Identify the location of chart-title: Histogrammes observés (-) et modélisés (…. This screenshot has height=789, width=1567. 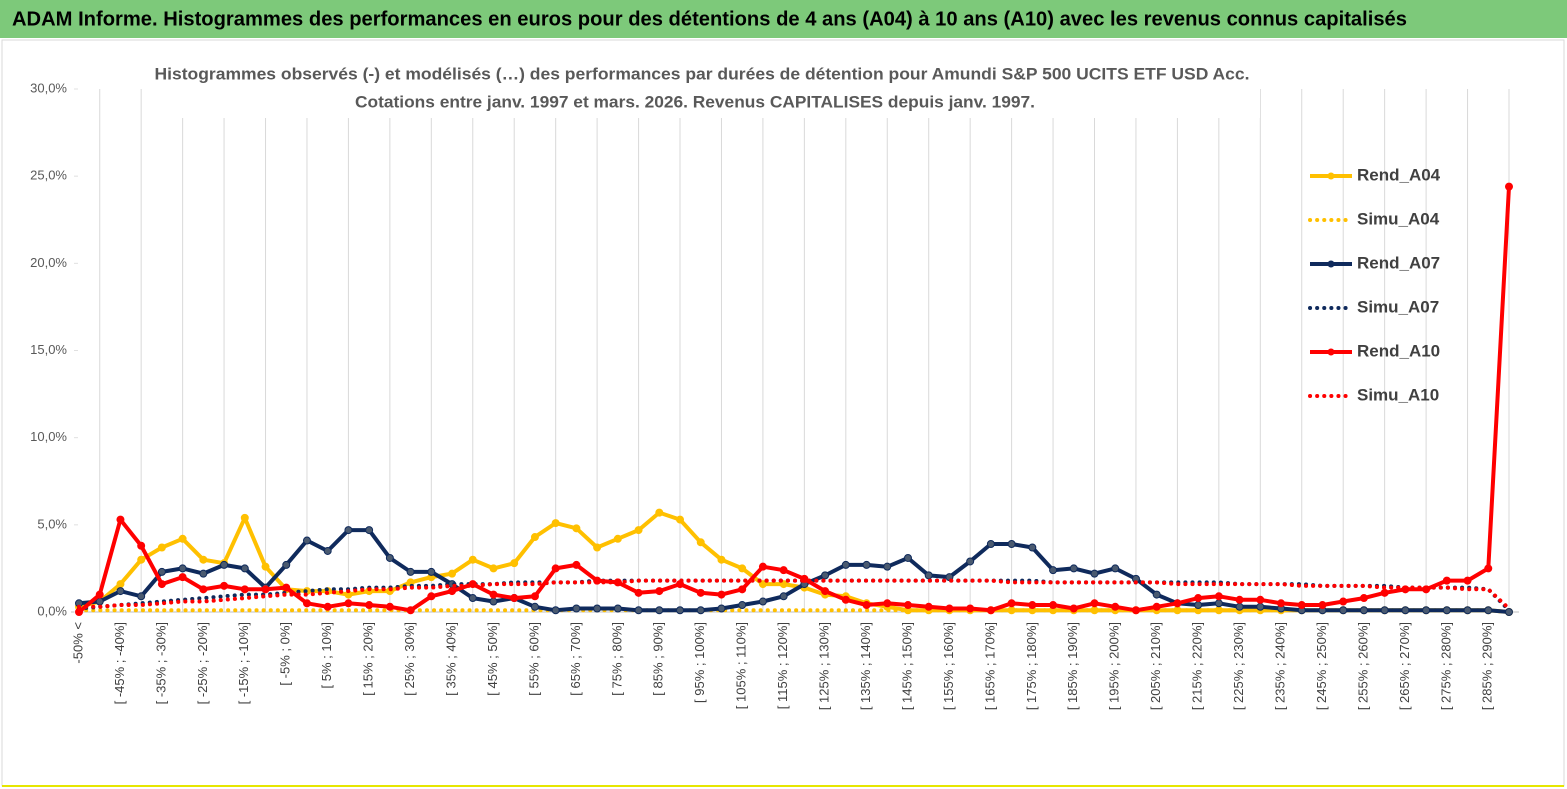
(702, 73).